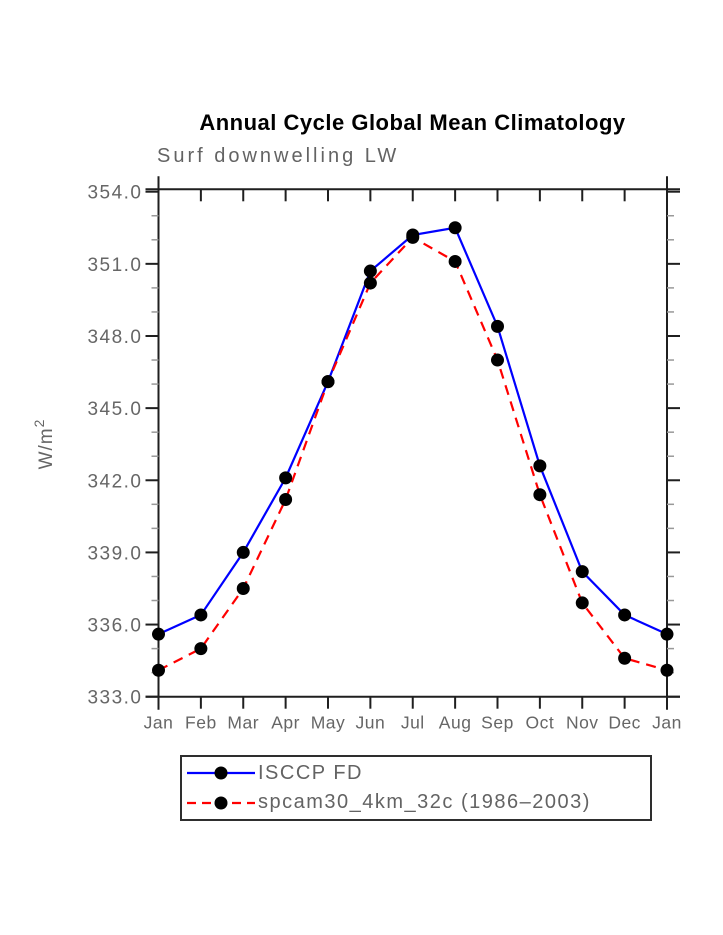 The height and width of the screenshot is (935, 723). What do you see at coordinates (201, 723) in the screenshot?
I see `x-tick-label: Feb` at bounding box center [201, 723].